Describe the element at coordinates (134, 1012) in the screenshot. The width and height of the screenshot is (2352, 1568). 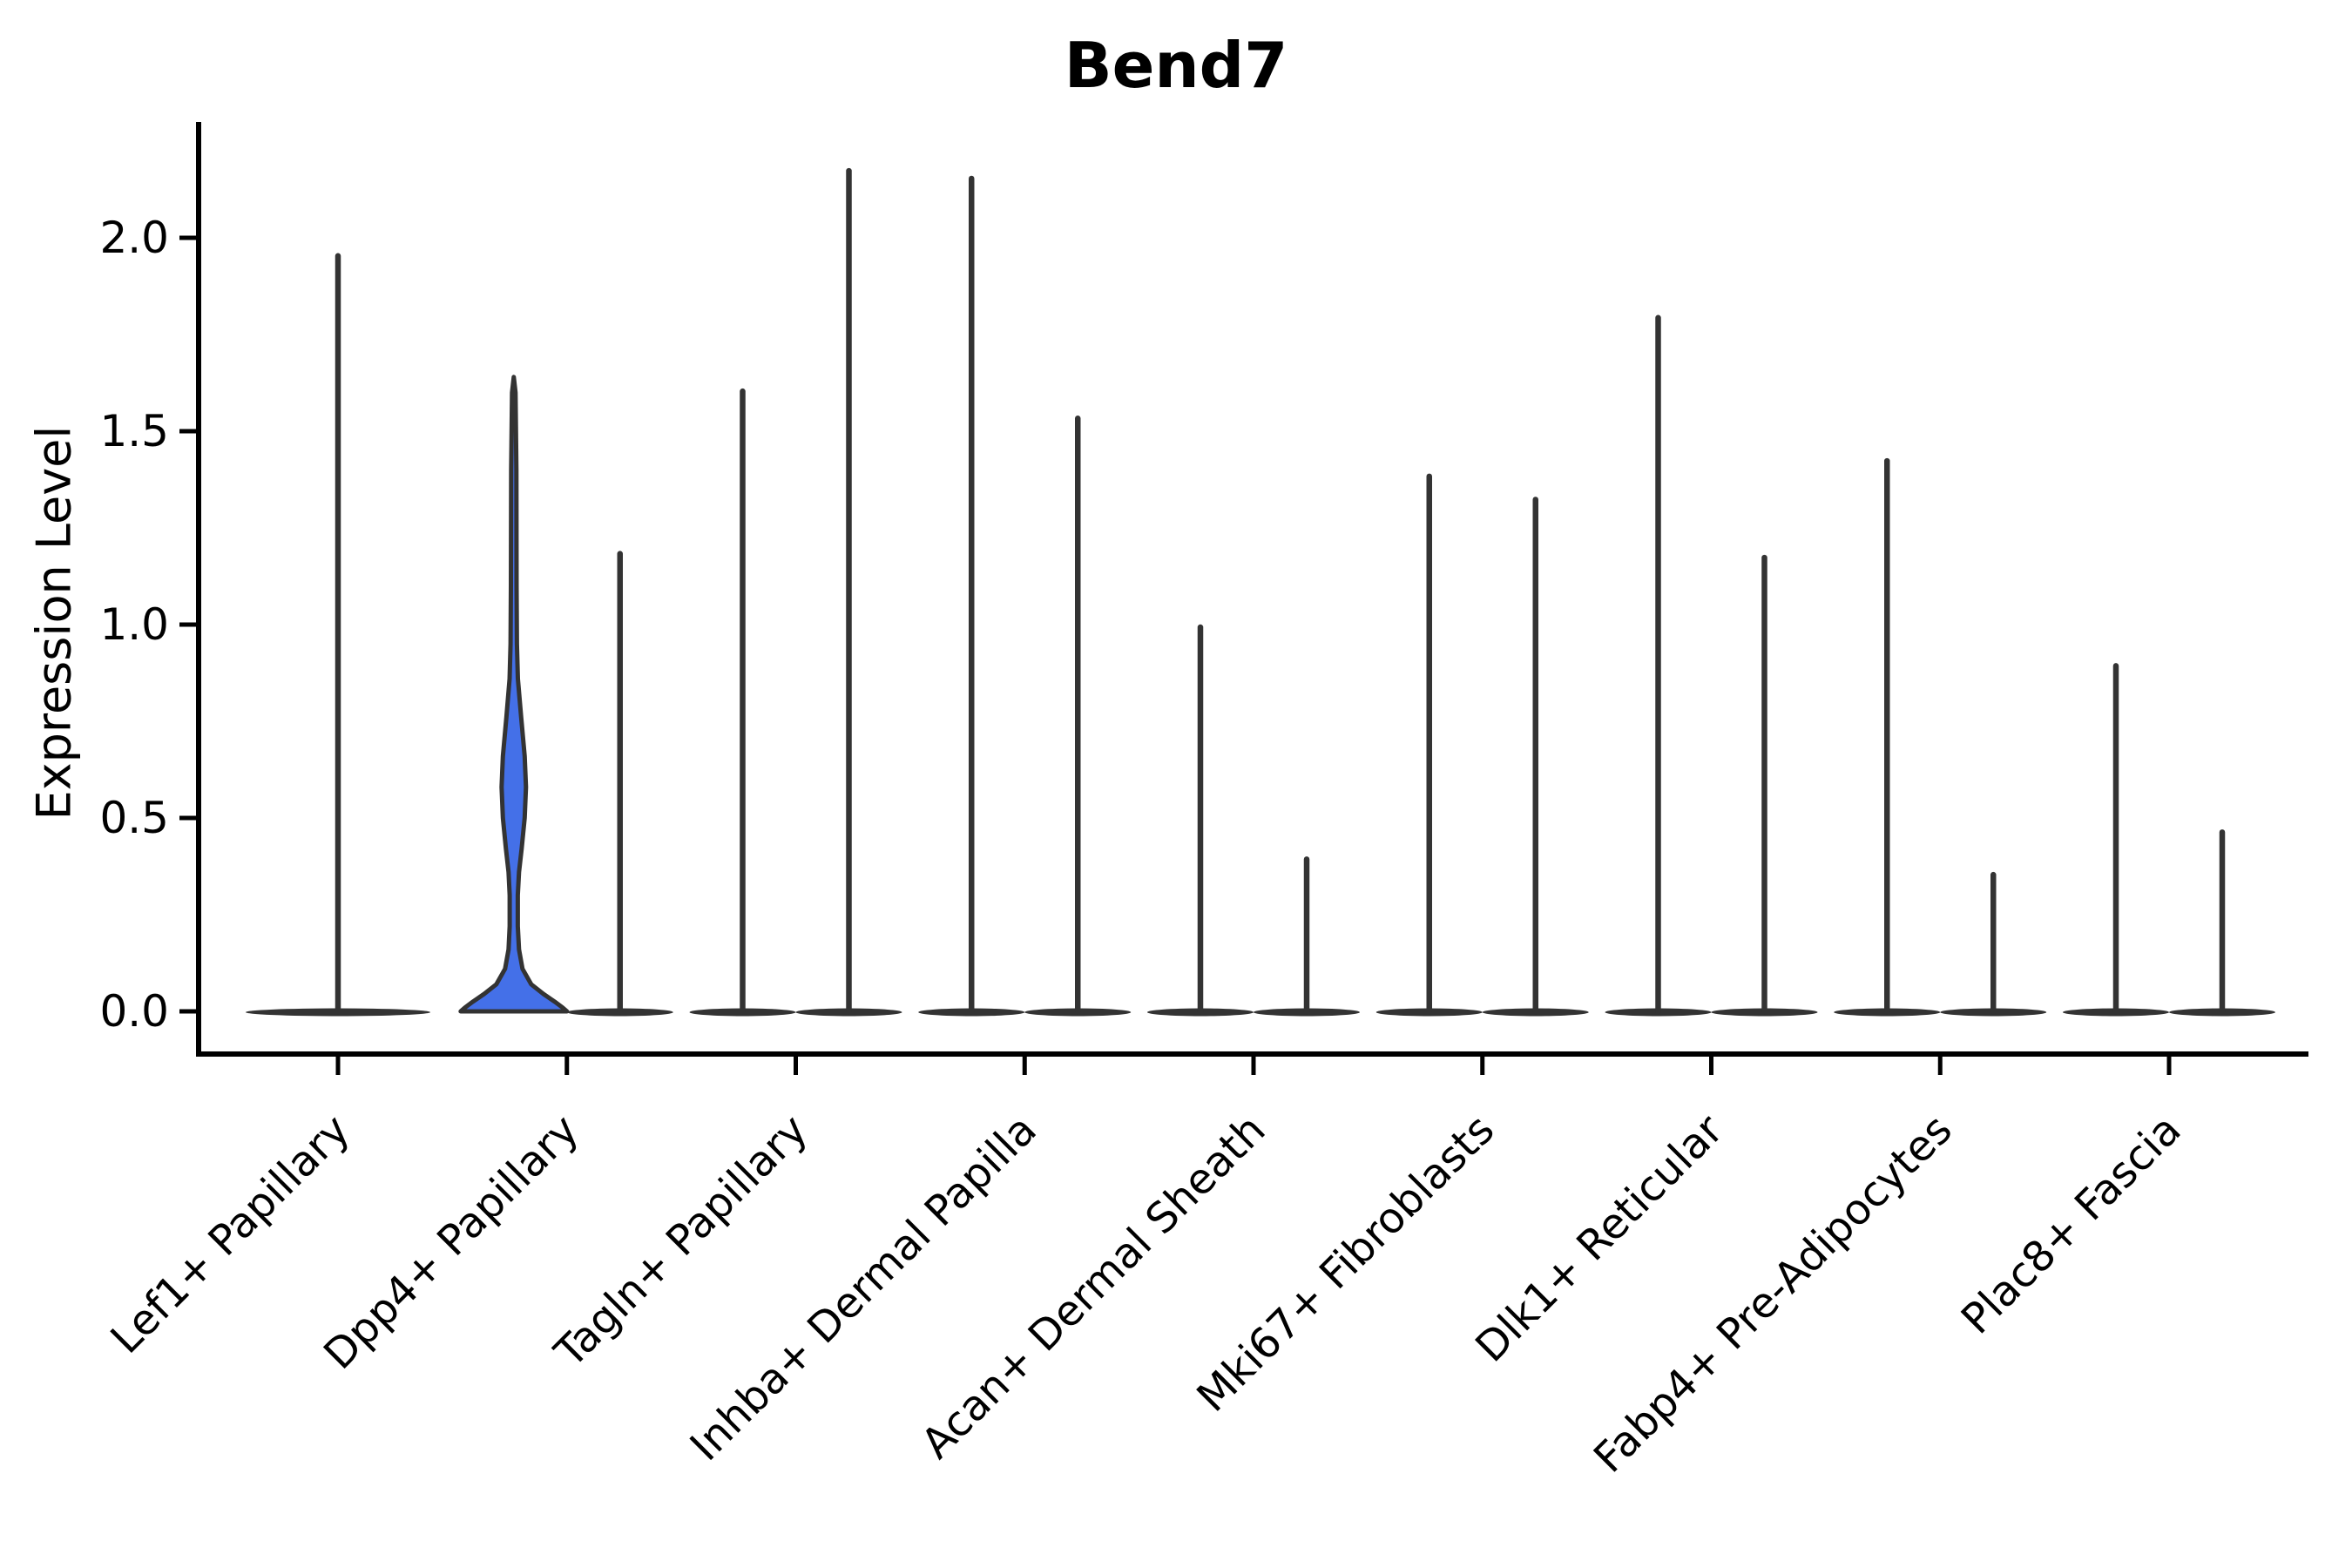
I see `y-tick-label: 0.0` at that location.